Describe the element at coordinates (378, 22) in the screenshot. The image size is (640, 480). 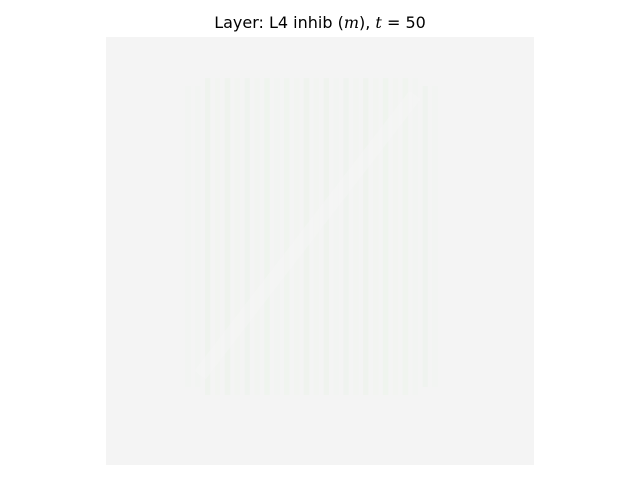
I see `title-var-t: t` at that location.